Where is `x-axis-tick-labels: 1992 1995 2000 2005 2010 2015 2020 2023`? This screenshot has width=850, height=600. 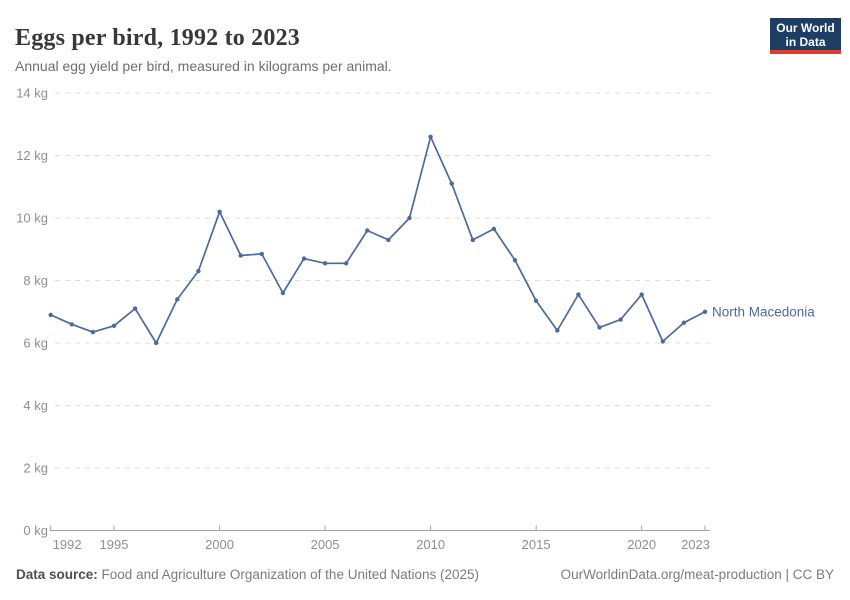 x-axis-tick-labels: 1992 1995 2000 2005 2010 2015 2020 2023 is located at coordinates (381, 544).